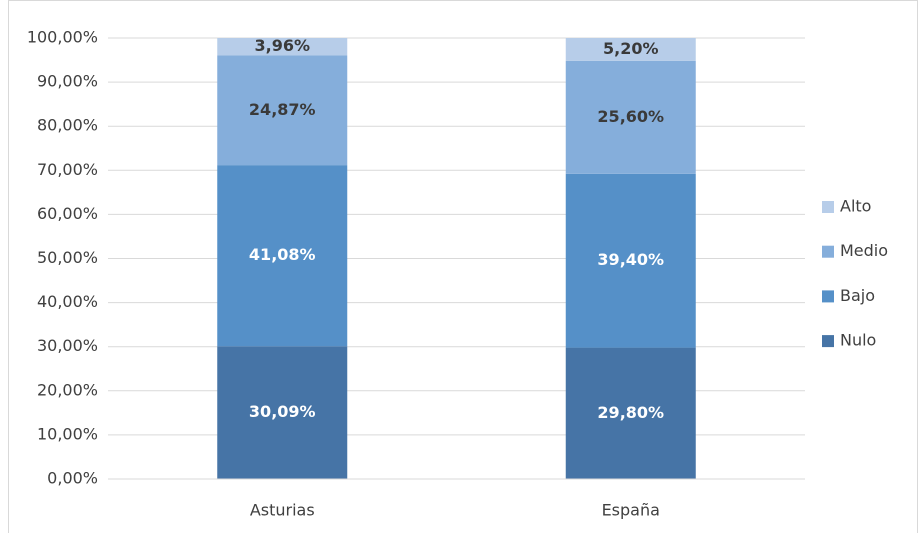 The image size is (919, 533). I want to click on legend-label: Nulo, so click(858, 340).